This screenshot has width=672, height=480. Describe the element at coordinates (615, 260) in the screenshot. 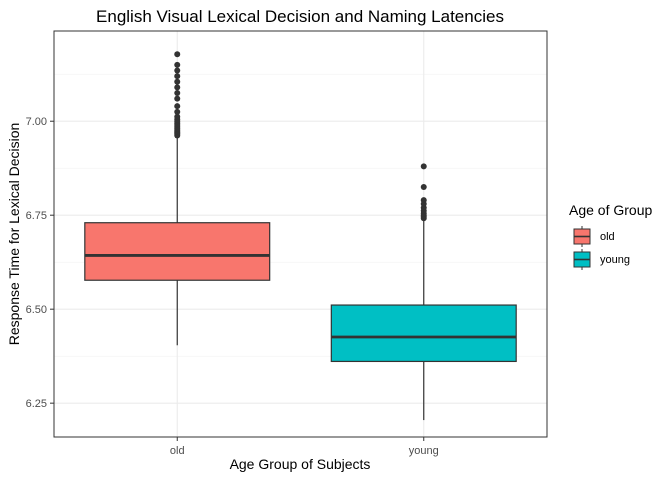

I see `legend-label: young` at that location.